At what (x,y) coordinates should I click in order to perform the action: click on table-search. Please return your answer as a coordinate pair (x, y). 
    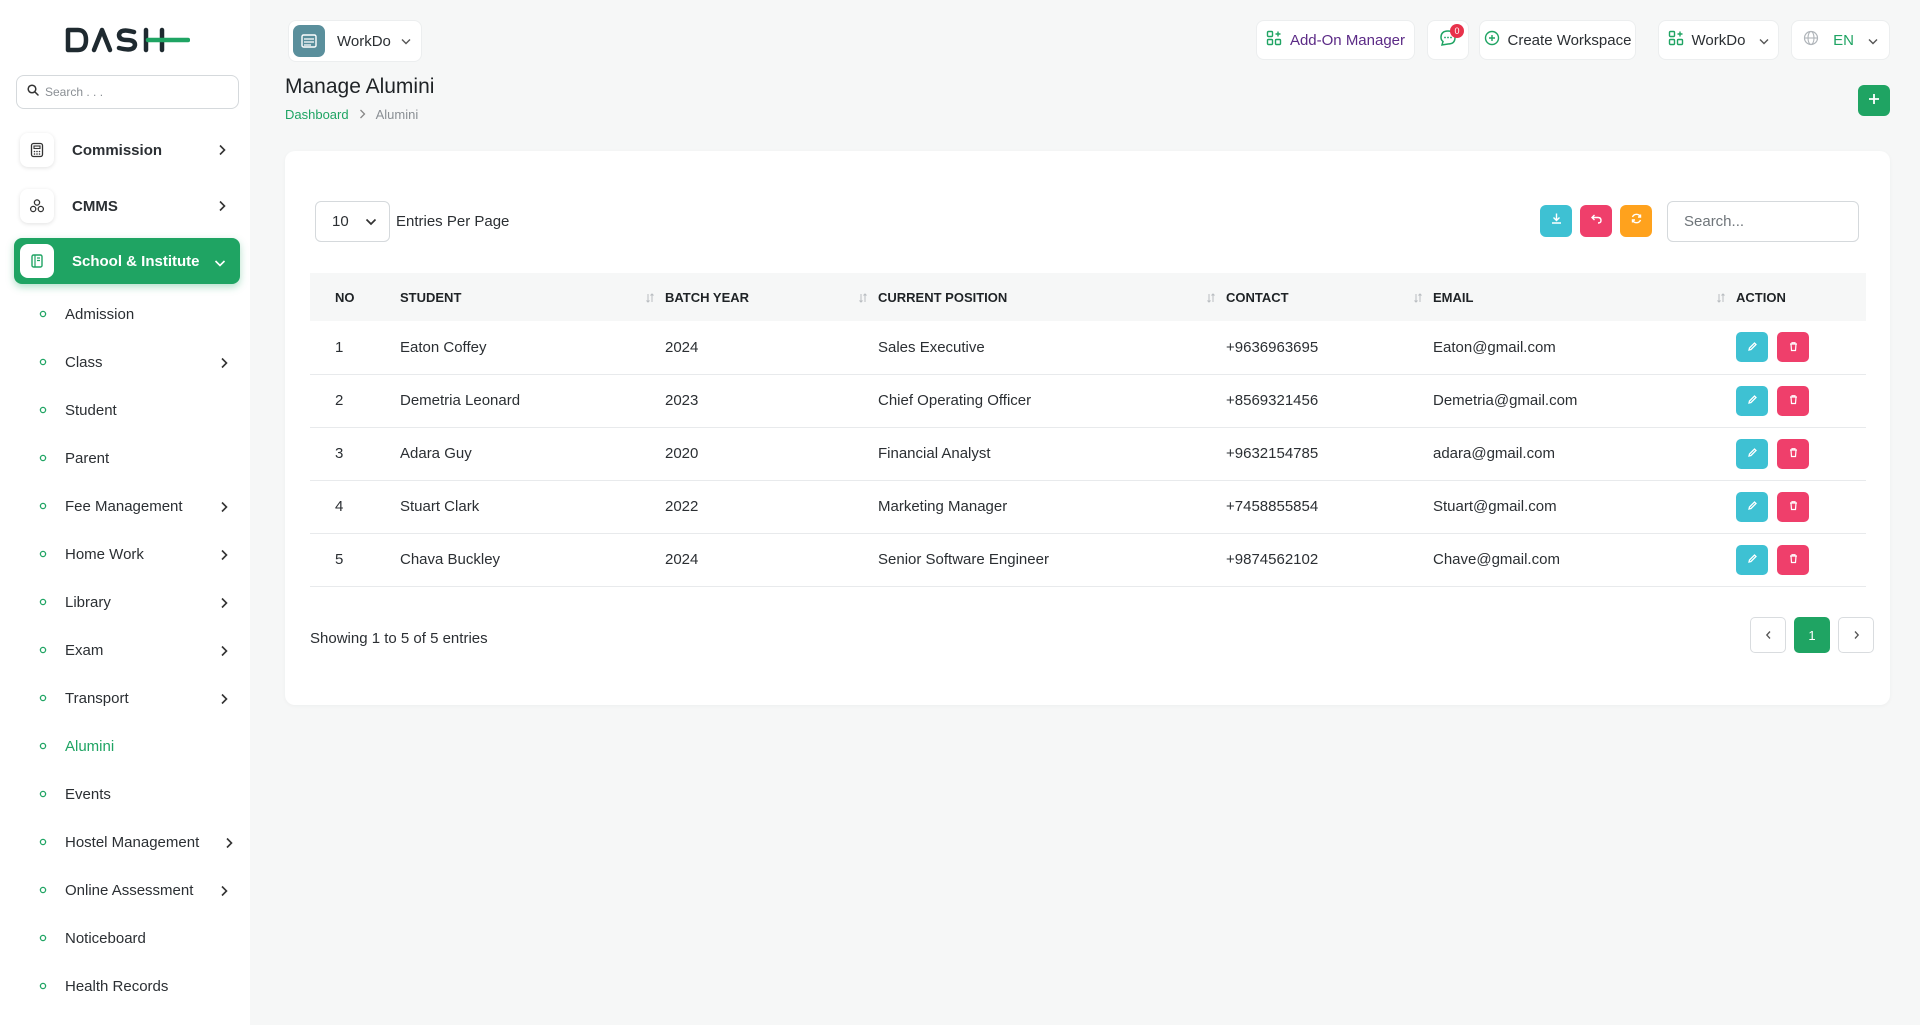
    Looking at the image, I should click on (1763, 221).